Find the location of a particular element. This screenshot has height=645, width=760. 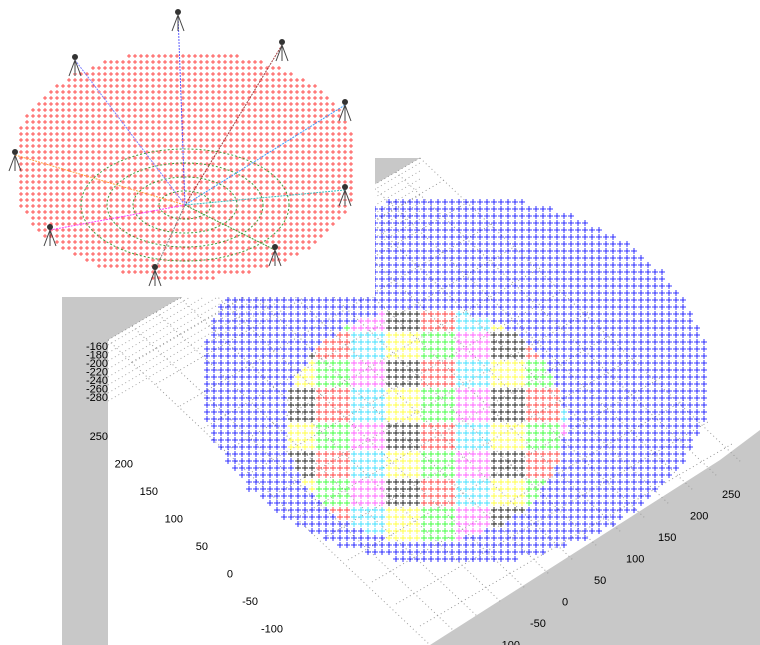

inner-ring is located at coordinates (185, 205).